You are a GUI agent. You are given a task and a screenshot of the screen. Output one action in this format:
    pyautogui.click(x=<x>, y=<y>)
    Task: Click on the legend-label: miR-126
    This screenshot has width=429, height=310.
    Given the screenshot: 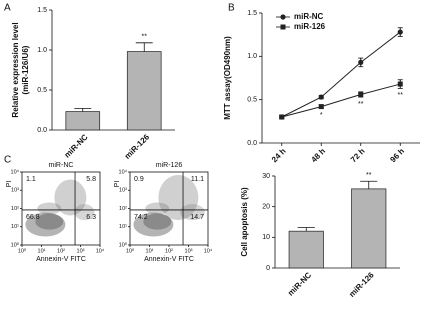 What is the action you would take?
    pyautogui.click(x=310, y=26)
    